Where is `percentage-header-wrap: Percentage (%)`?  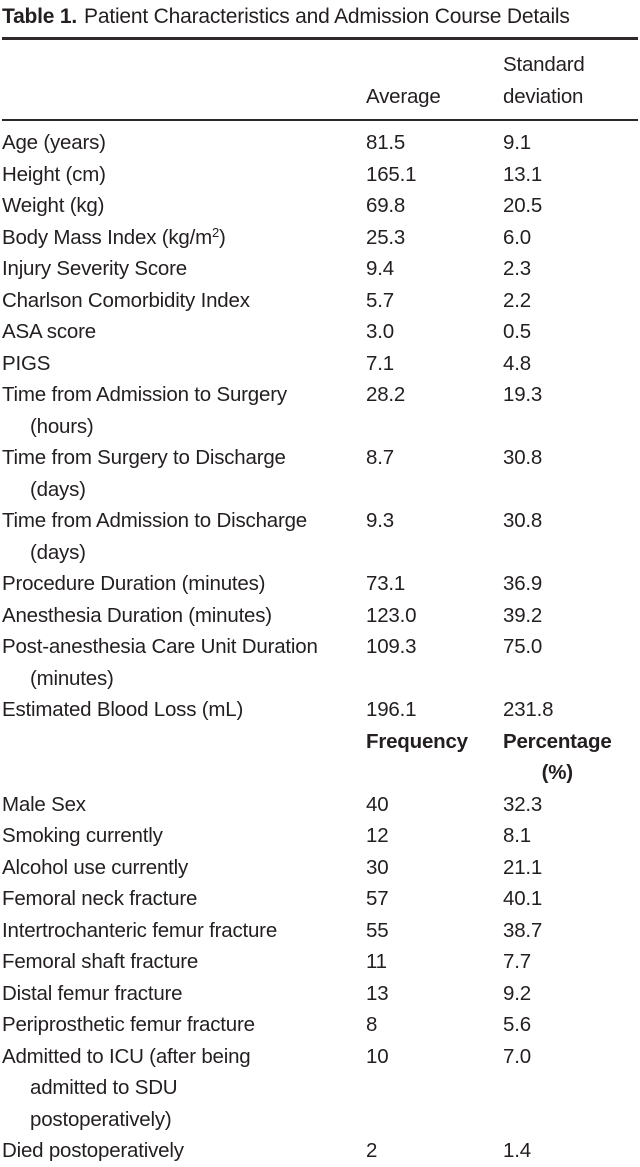 percentage-header-wrap: Percentage (%) is located at coordinates (557, 757).